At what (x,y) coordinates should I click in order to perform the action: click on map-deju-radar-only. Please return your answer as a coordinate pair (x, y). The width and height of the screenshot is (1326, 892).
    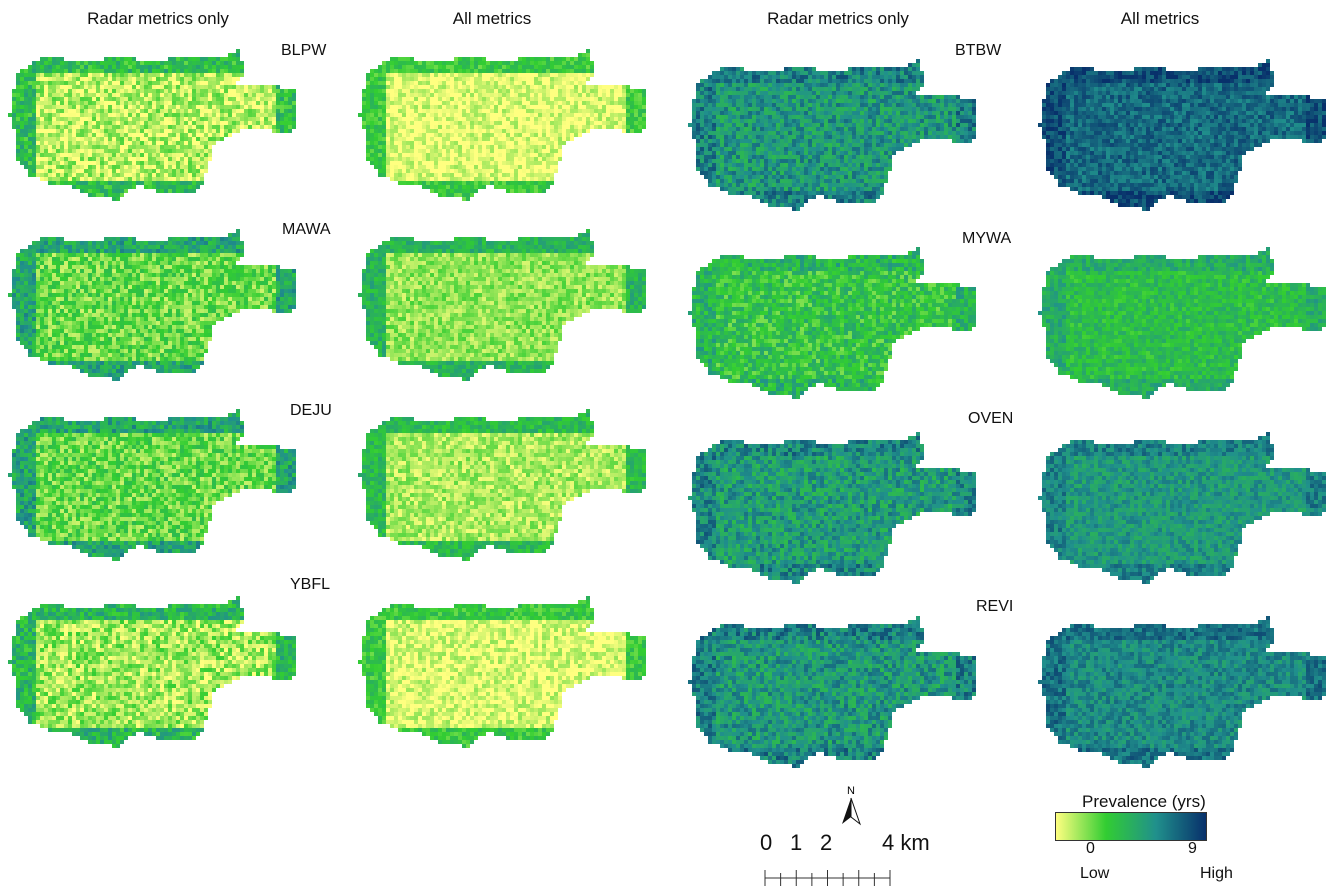
    Looking at the image, I should click on (152, 485).